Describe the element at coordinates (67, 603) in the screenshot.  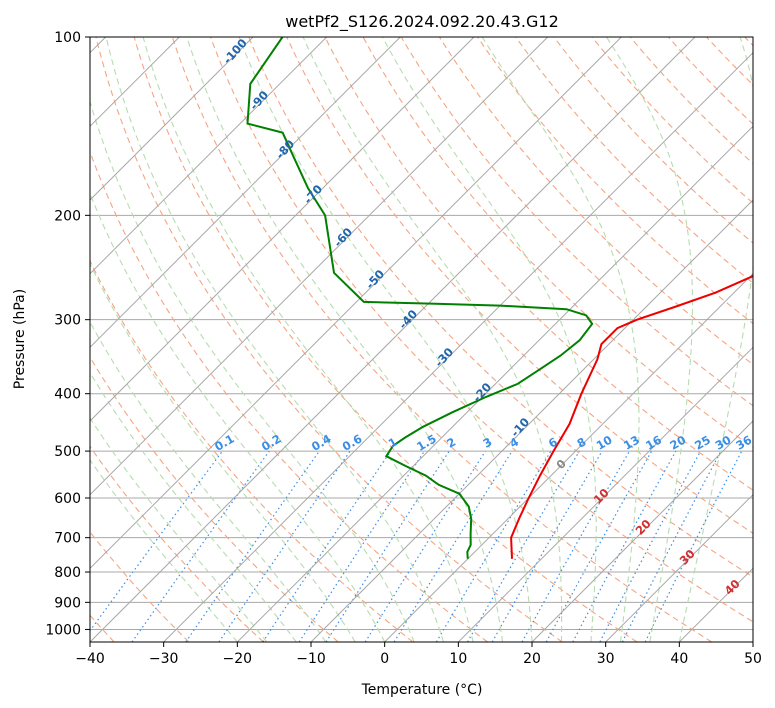
I see `y-tick-label: 900` at that location.